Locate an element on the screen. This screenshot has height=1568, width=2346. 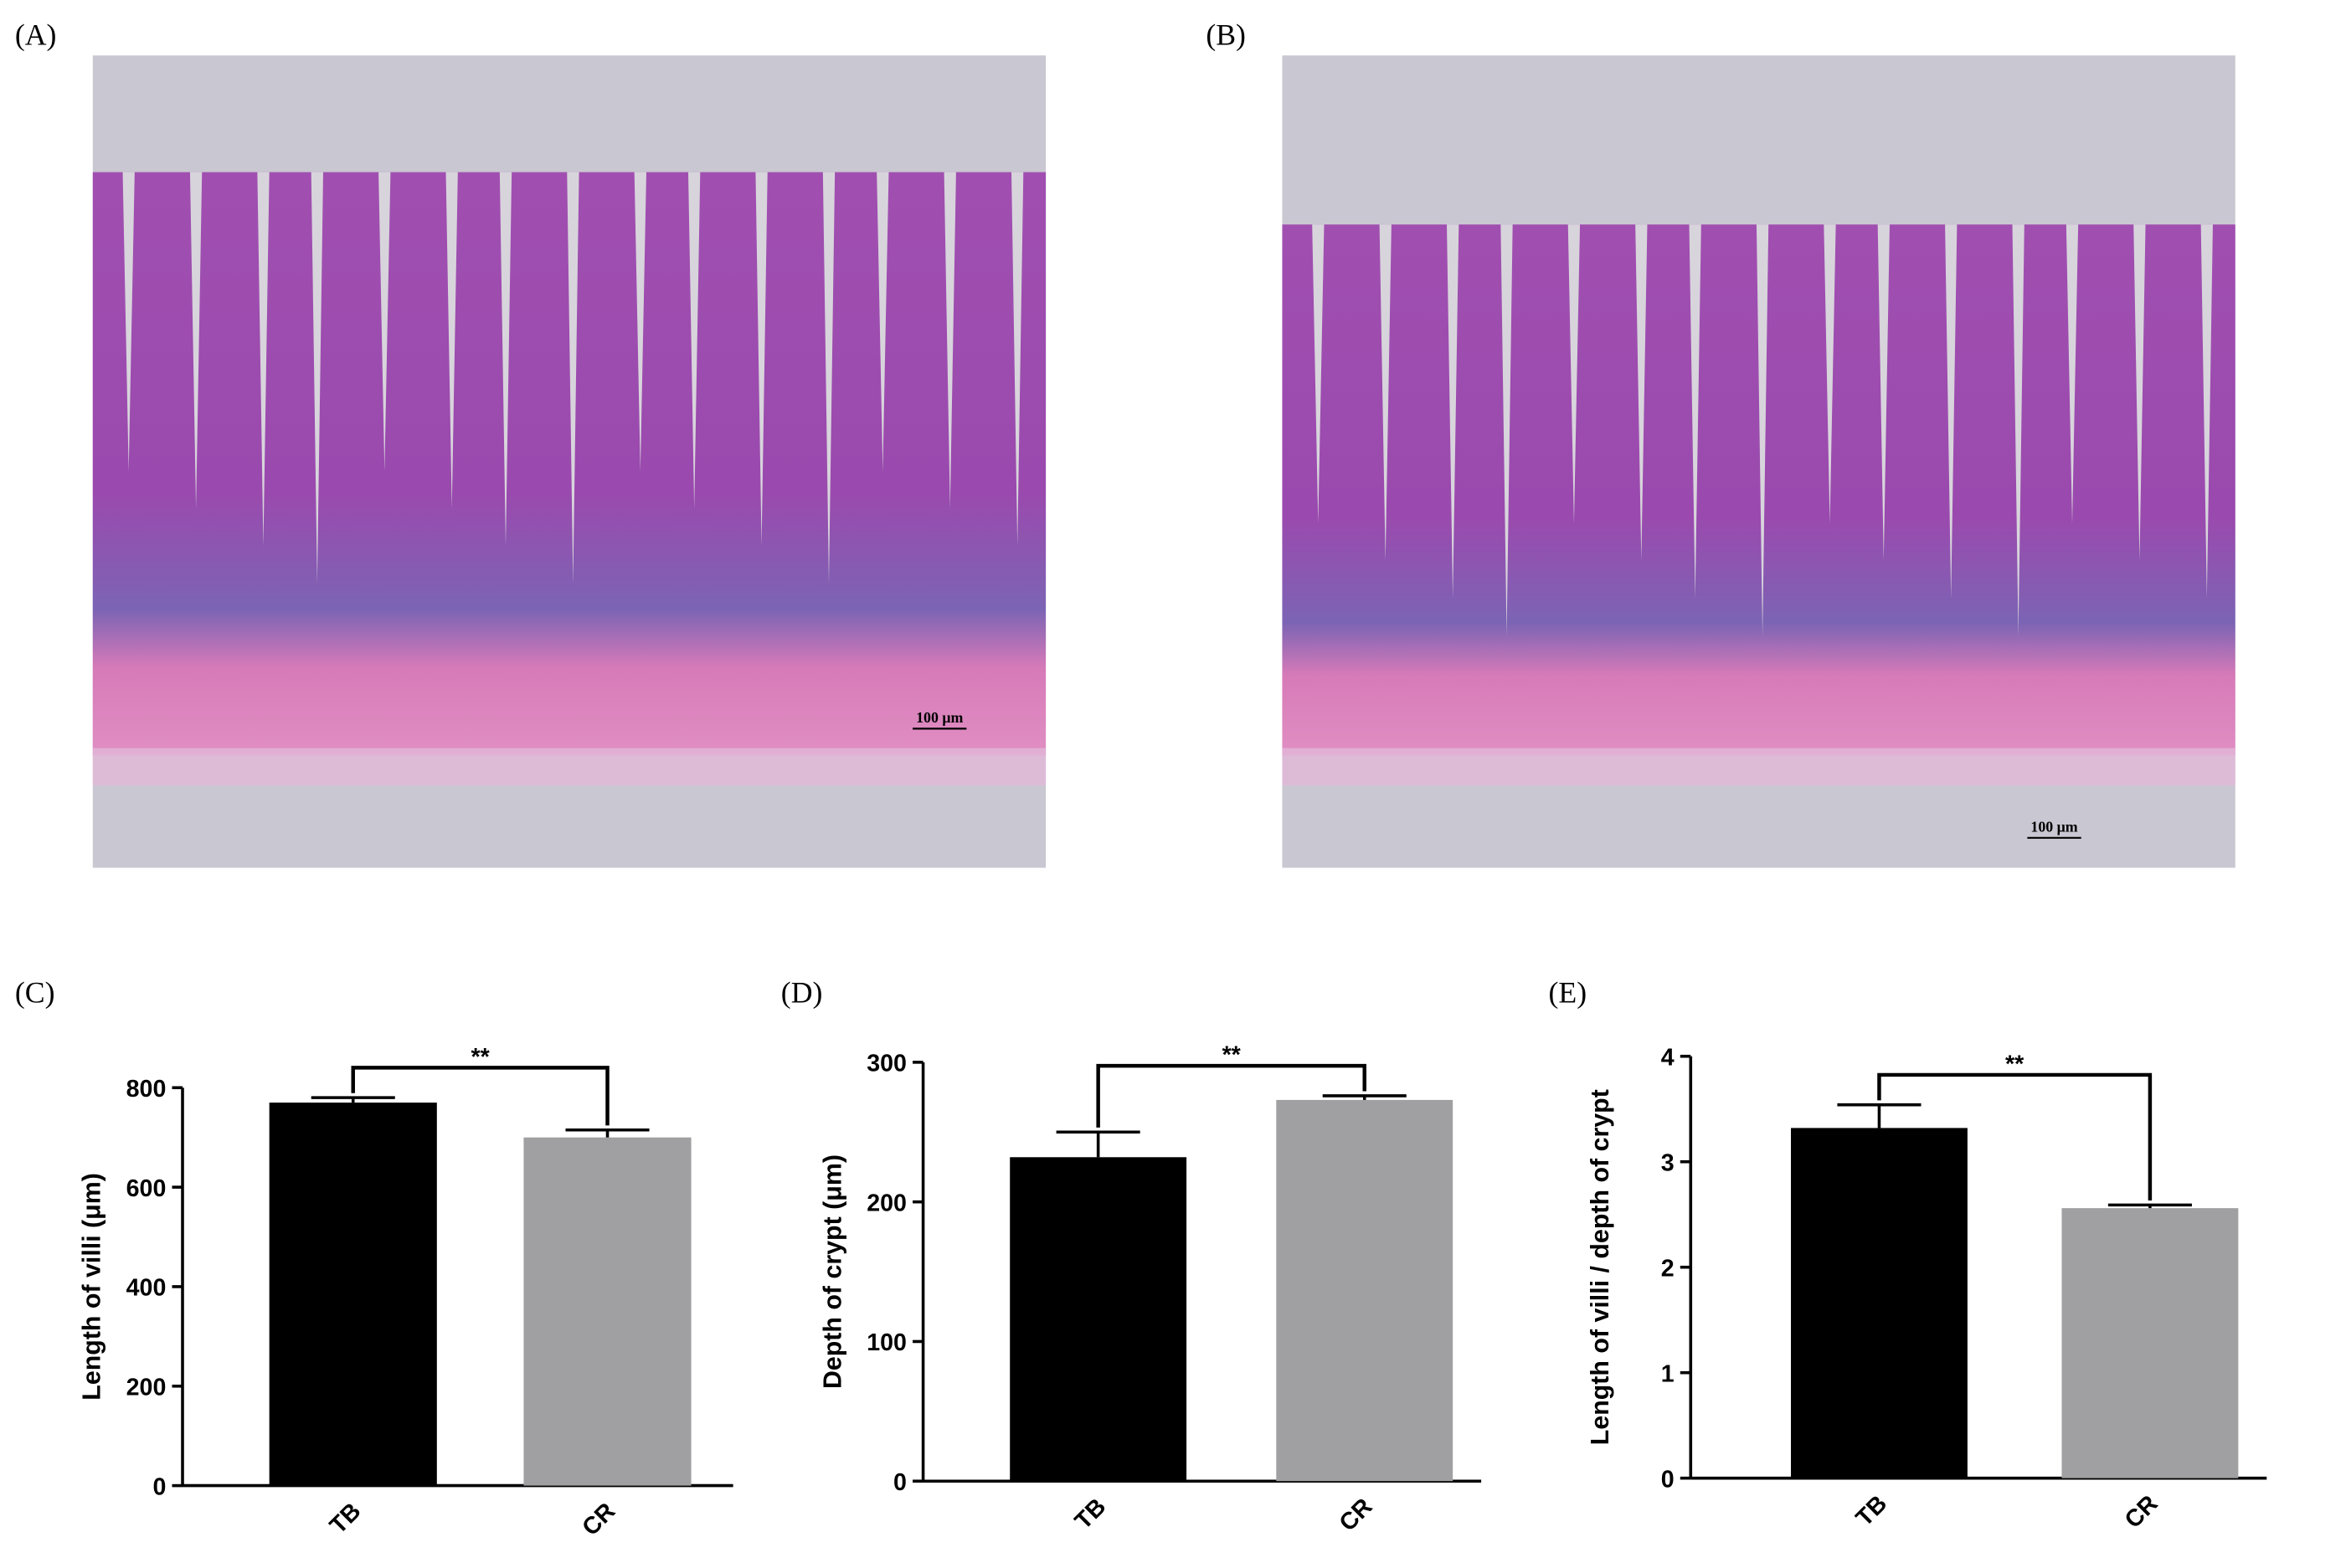
panel-label: (C) is located at coordinates (35, 992).